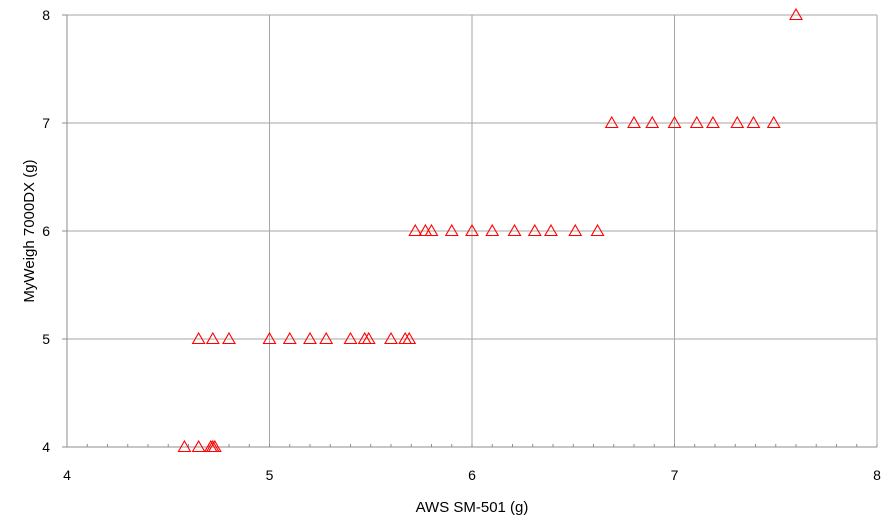 This screenshot has width=891, height=532. What do you see at coordinates (67, 475) in the screenshot?
I see `x-tick-label: 4` at bounding box center [67, 475].